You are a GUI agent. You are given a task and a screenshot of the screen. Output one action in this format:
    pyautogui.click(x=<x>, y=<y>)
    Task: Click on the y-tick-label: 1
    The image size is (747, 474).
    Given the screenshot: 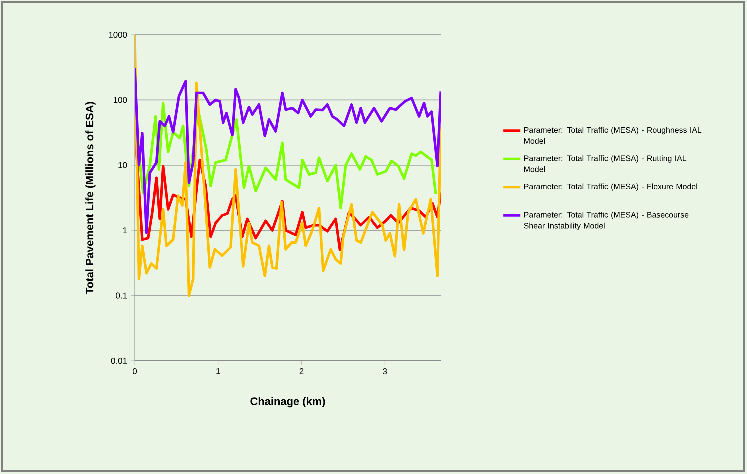 What is the action you would take?
    pyautogui.click(x=125, y=231)
    